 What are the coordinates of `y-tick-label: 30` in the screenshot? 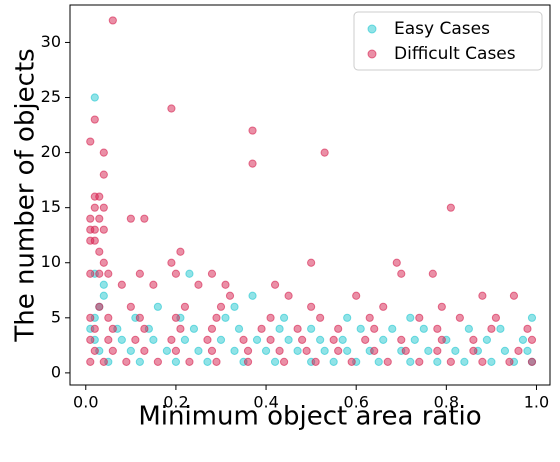 It's located at (51, 41).